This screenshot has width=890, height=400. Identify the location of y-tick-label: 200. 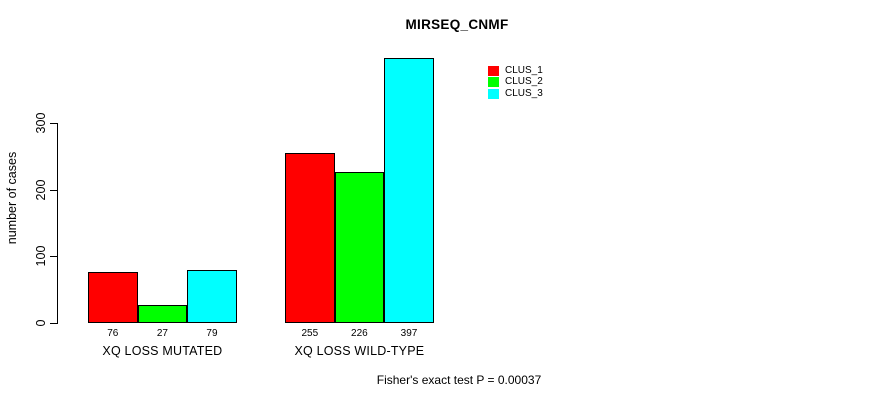
(41, 190).